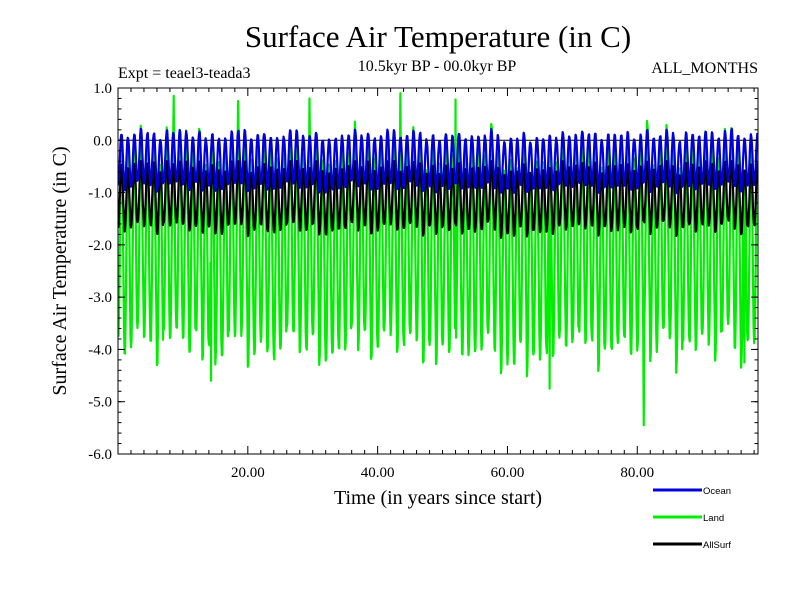  What do you see at coordinates (102, 141) in the screenshot?
I see `y-tick-label: 0.0` at bounding box center [102, 141].